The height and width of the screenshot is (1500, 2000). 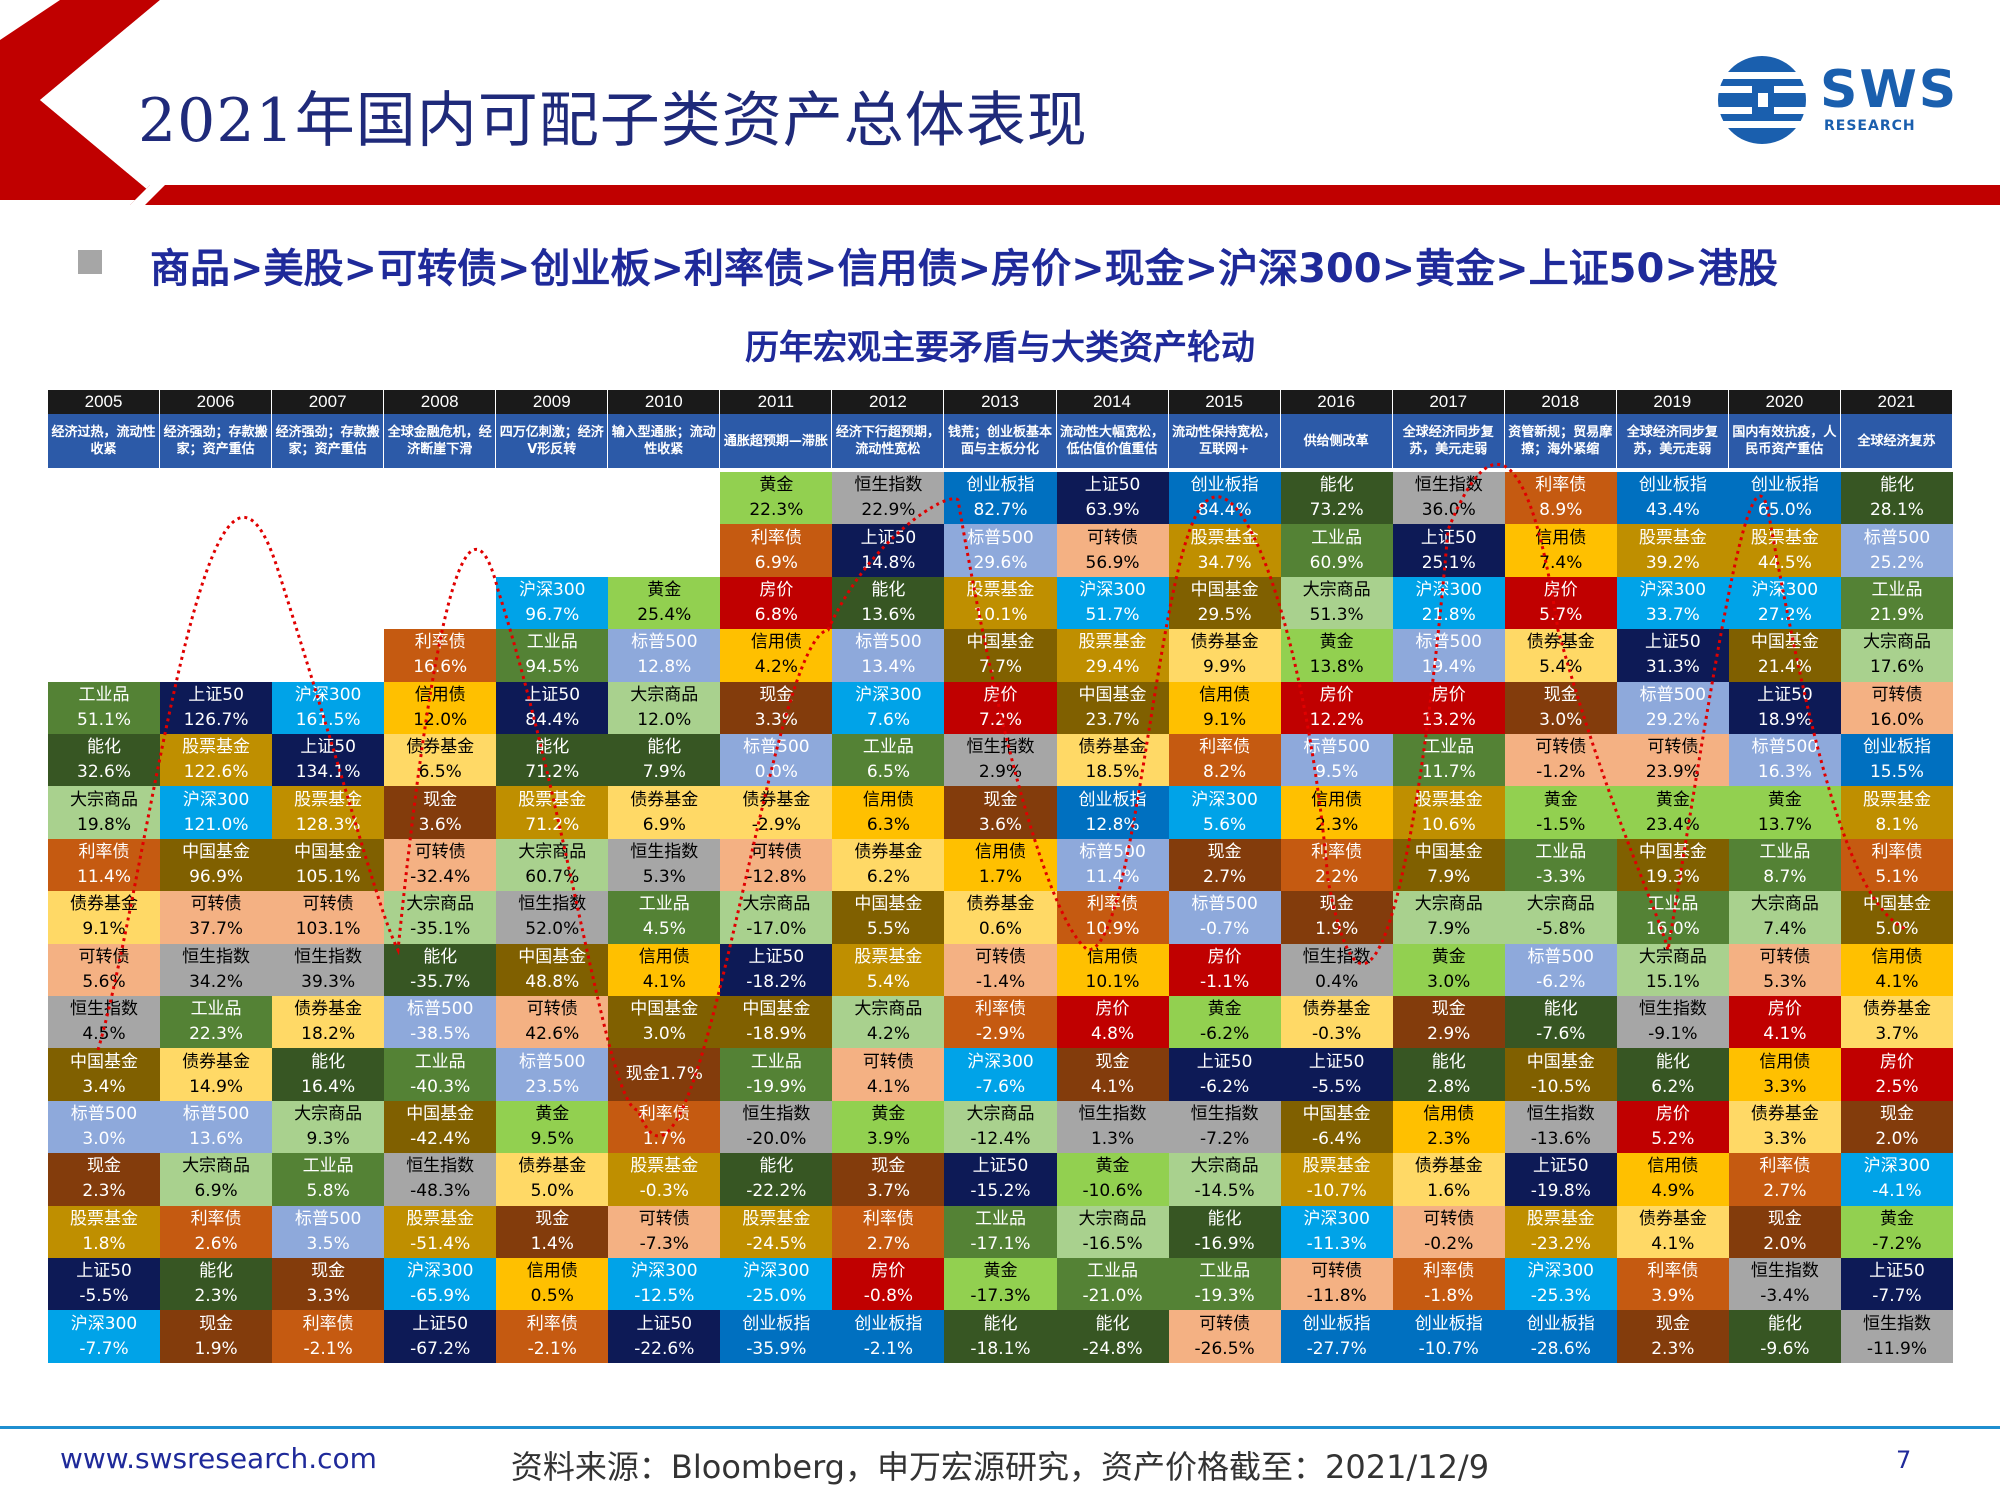 I want to click on asset-return: 11.4%, so click(x=104, y=876).